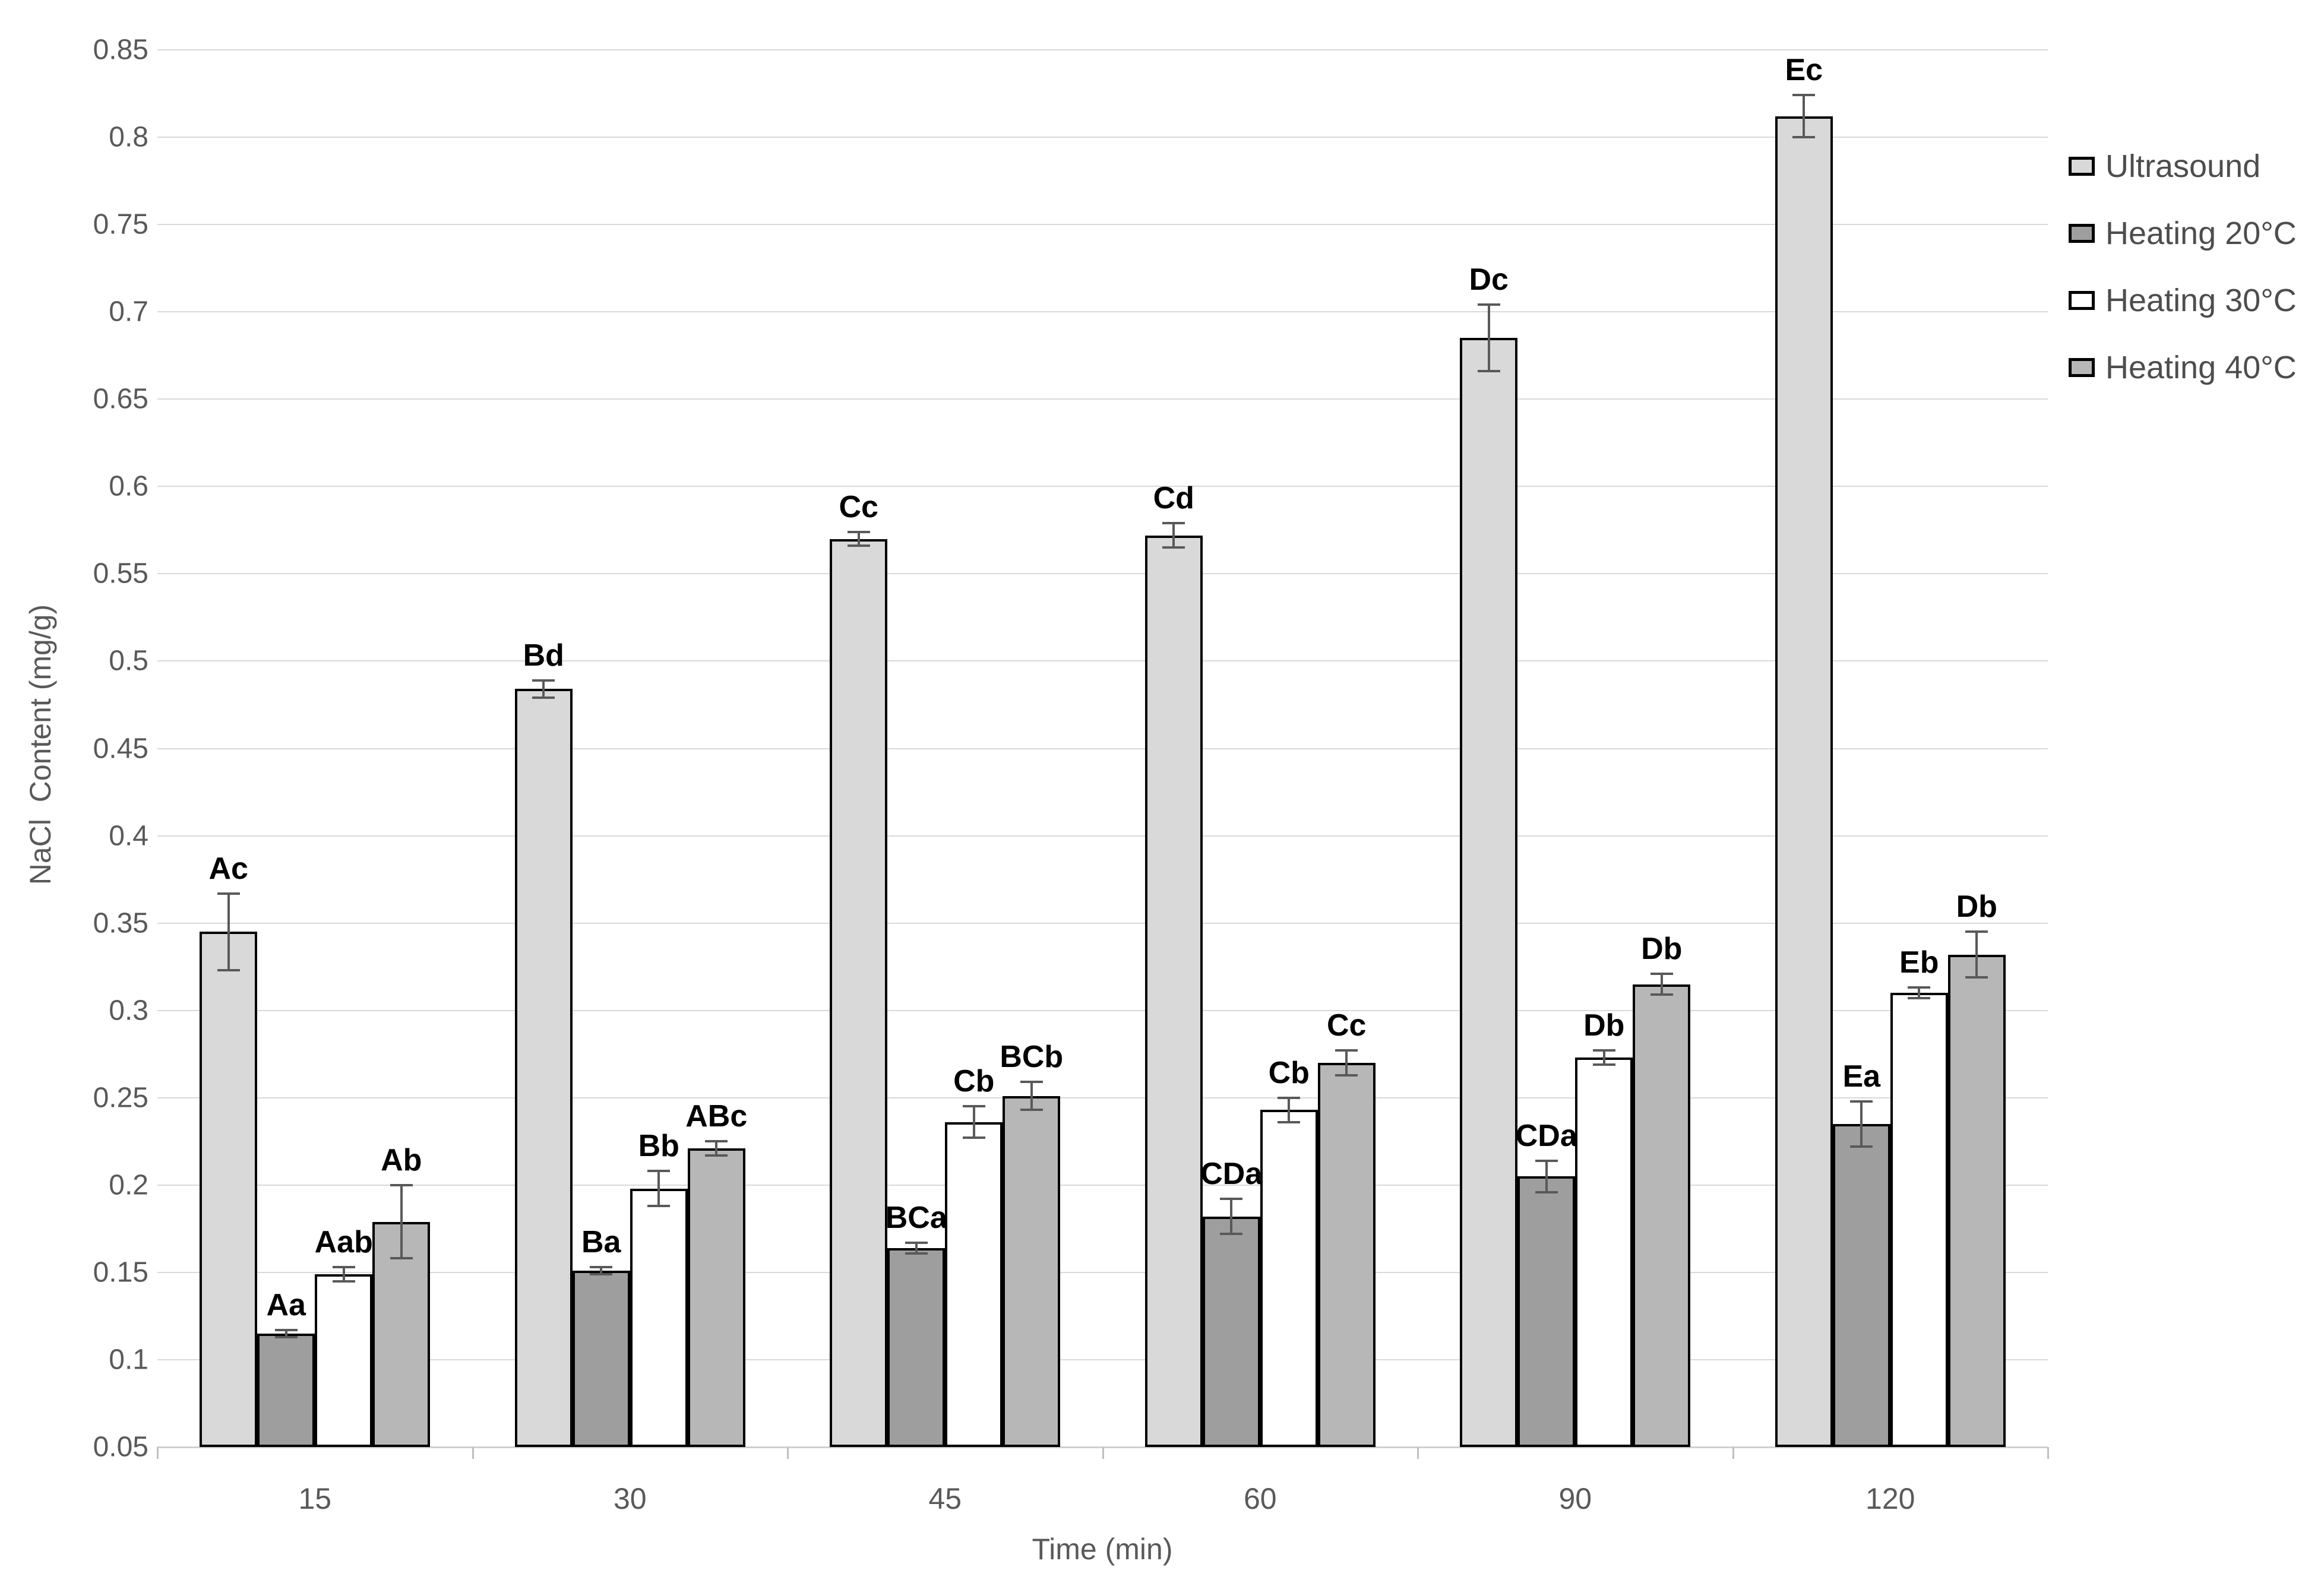 This screenshot has width=2324, height=1583. I want to click on bar-label: Aab, so click(343, 1243).